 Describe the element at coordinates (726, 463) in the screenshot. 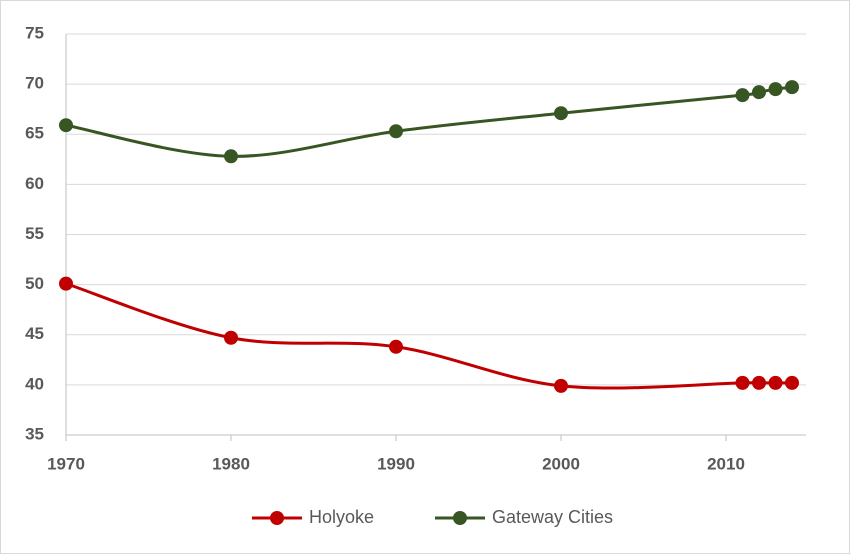

I see `x-tick-label: 2010` at that location.